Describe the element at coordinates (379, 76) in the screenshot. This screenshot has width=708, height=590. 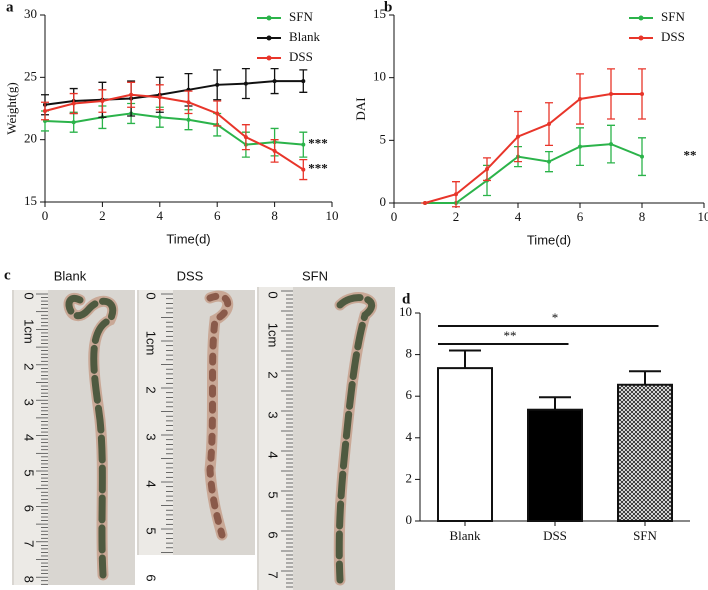
I see `y-tick-label: 10` at that location.